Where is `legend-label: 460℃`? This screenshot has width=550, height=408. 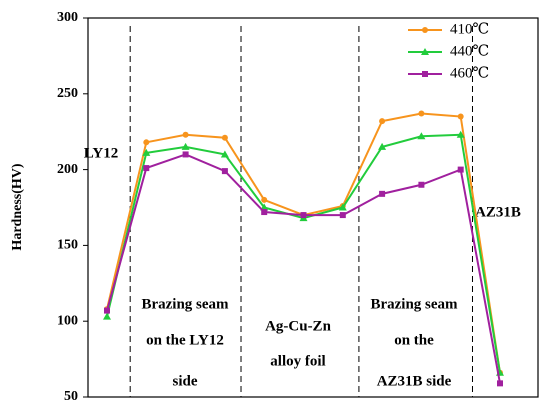 legend-label: 460℃ is located at coordinates (469, 73).